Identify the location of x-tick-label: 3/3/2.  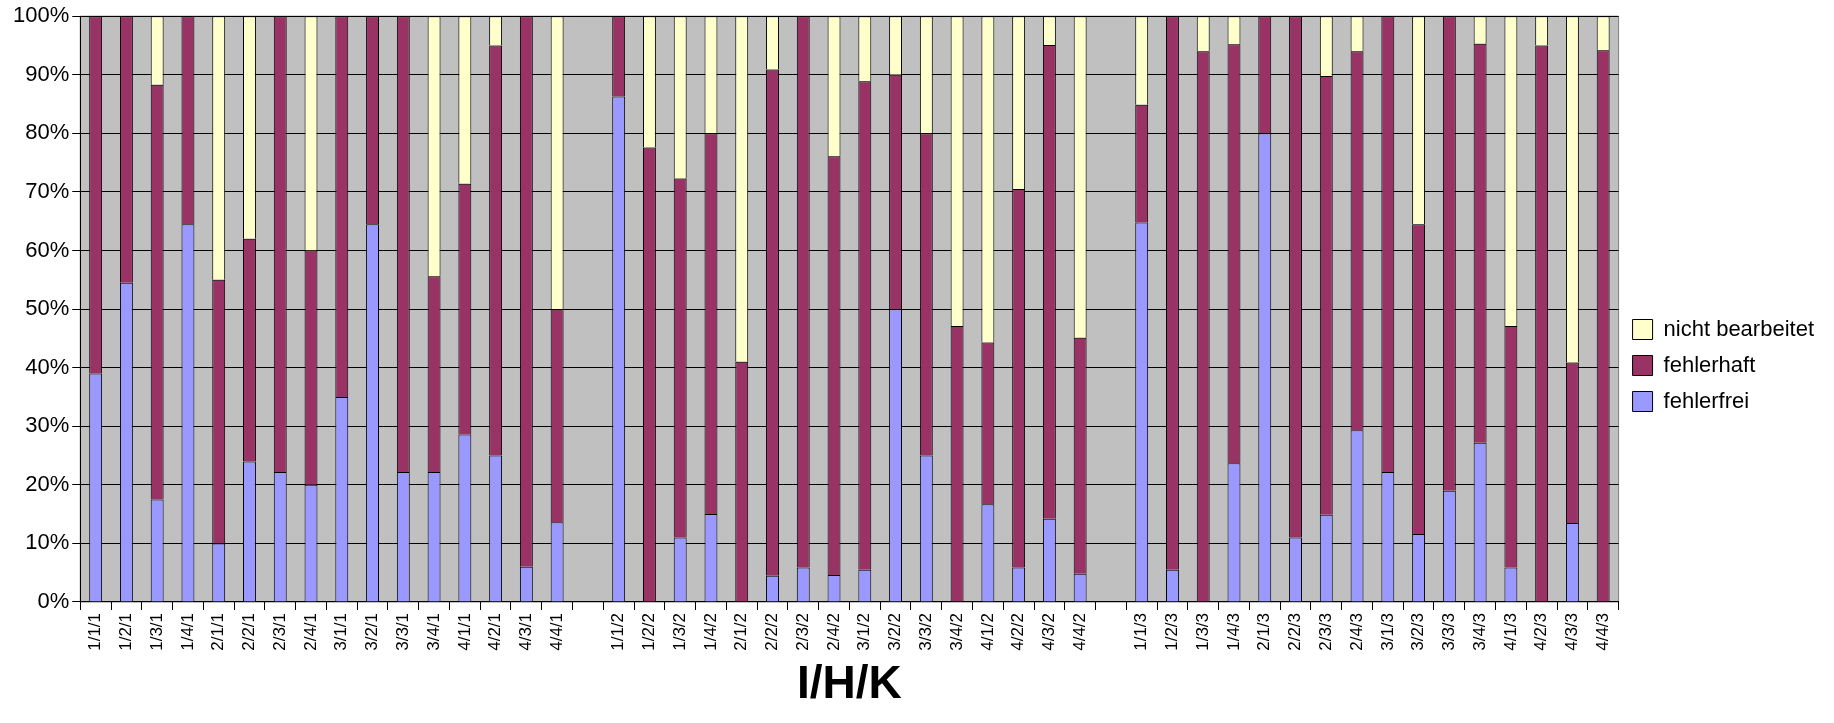
(926, 631).